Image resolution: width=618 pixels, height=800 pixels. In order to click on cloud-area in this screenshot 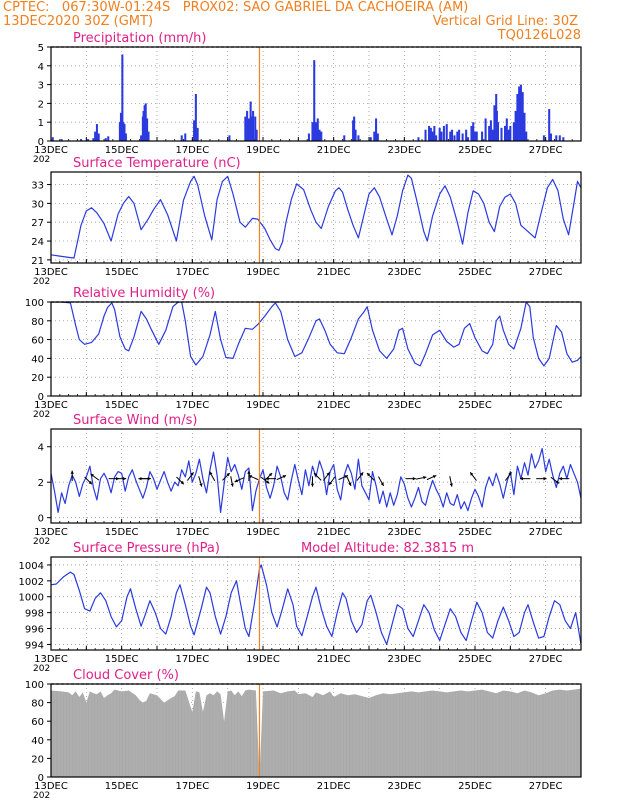, I will do `click(316, 732)`.